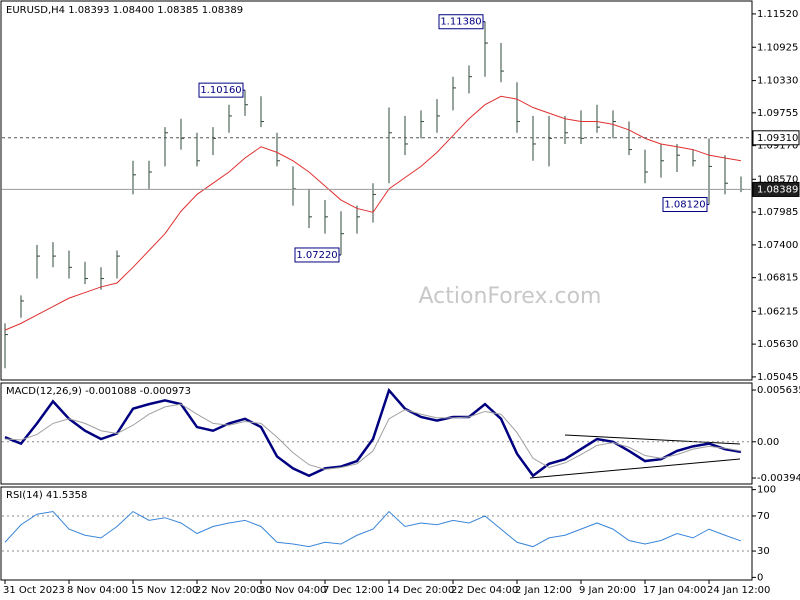  Describe the element at coordinates (777, 311) in the screenshot. I see `y-tick-label: 1.06215` at that location.